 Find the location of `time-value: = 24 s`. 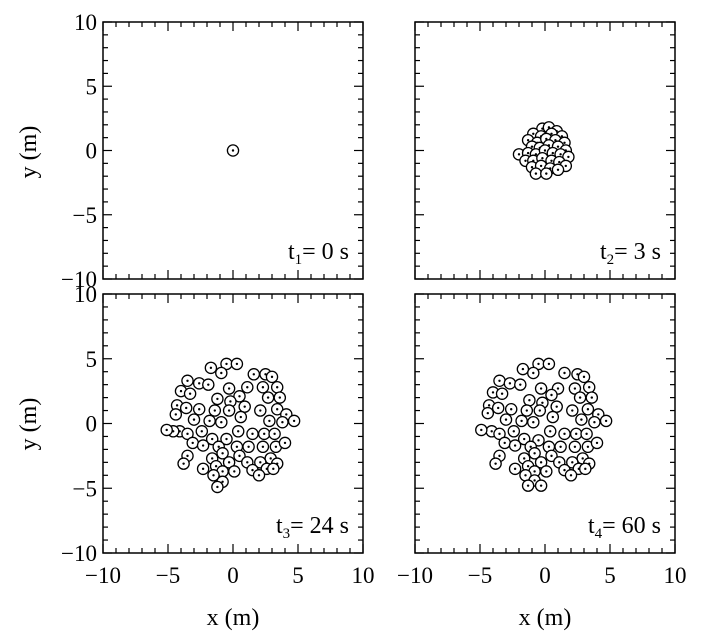

time-value: = 24 s is located at coordinates (319, 526).